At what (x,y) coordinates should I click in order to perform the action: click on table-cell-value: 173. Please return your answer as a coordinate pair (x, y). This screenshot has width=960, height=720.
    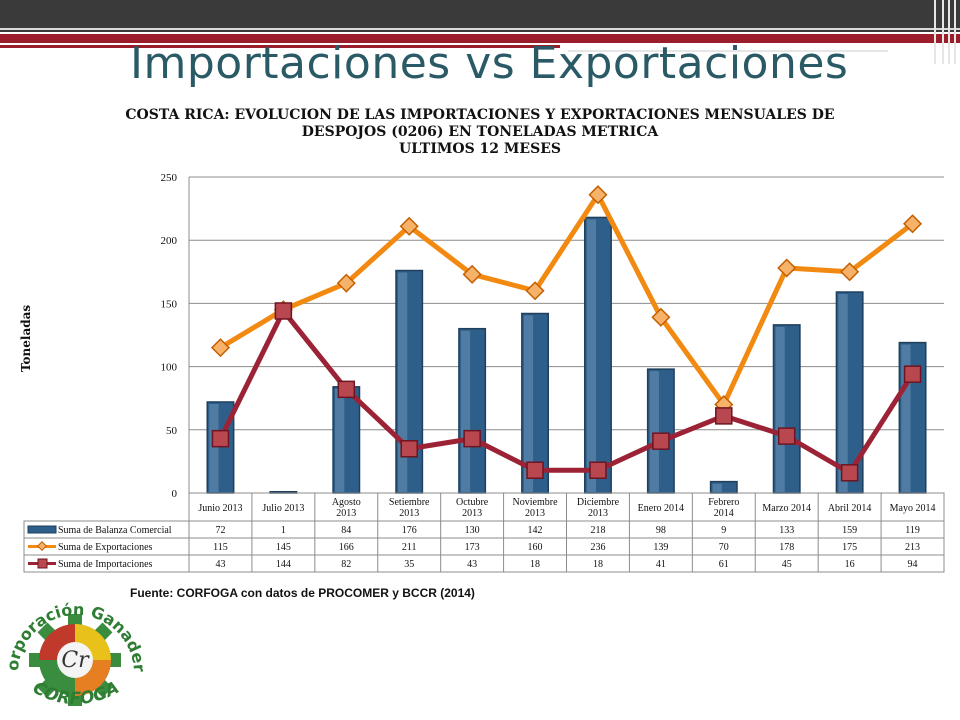
    Looking at the image, I should click on (472, 547).